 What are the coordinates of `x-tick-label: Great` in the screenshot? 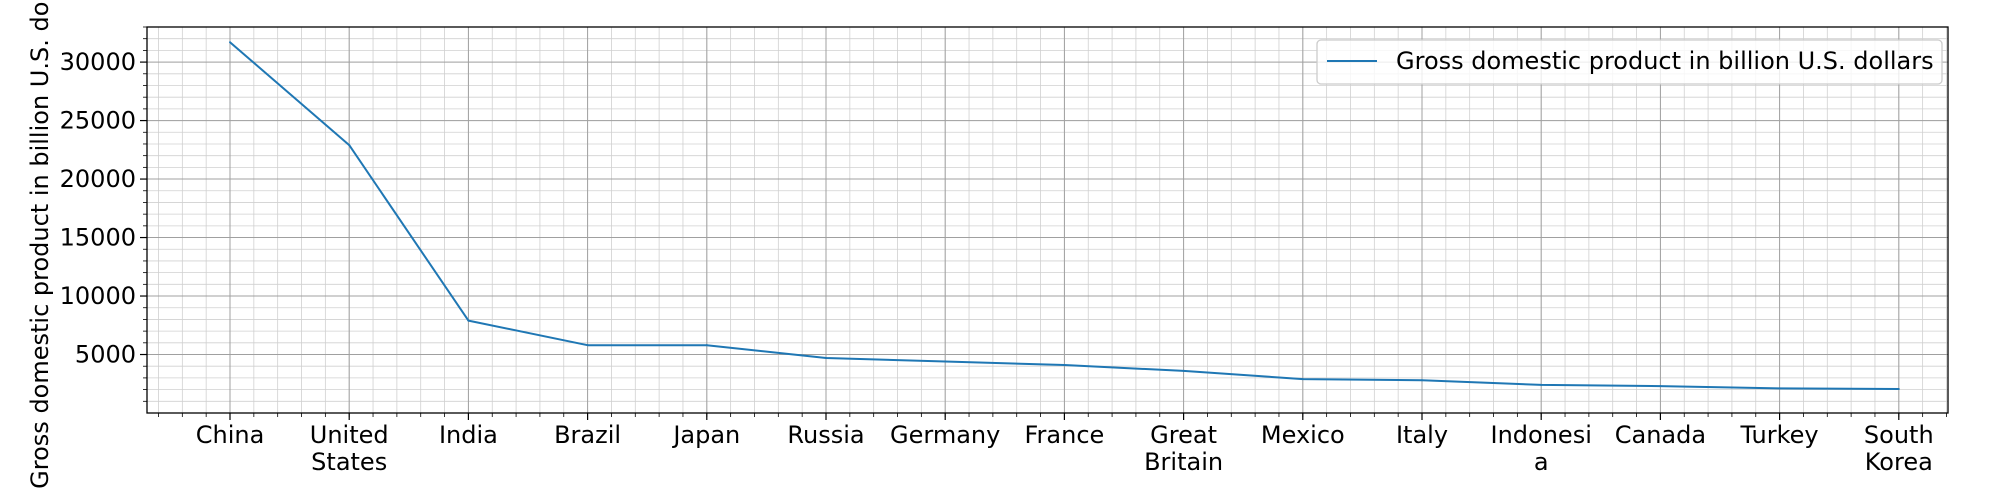 It's located at (1183, 435).